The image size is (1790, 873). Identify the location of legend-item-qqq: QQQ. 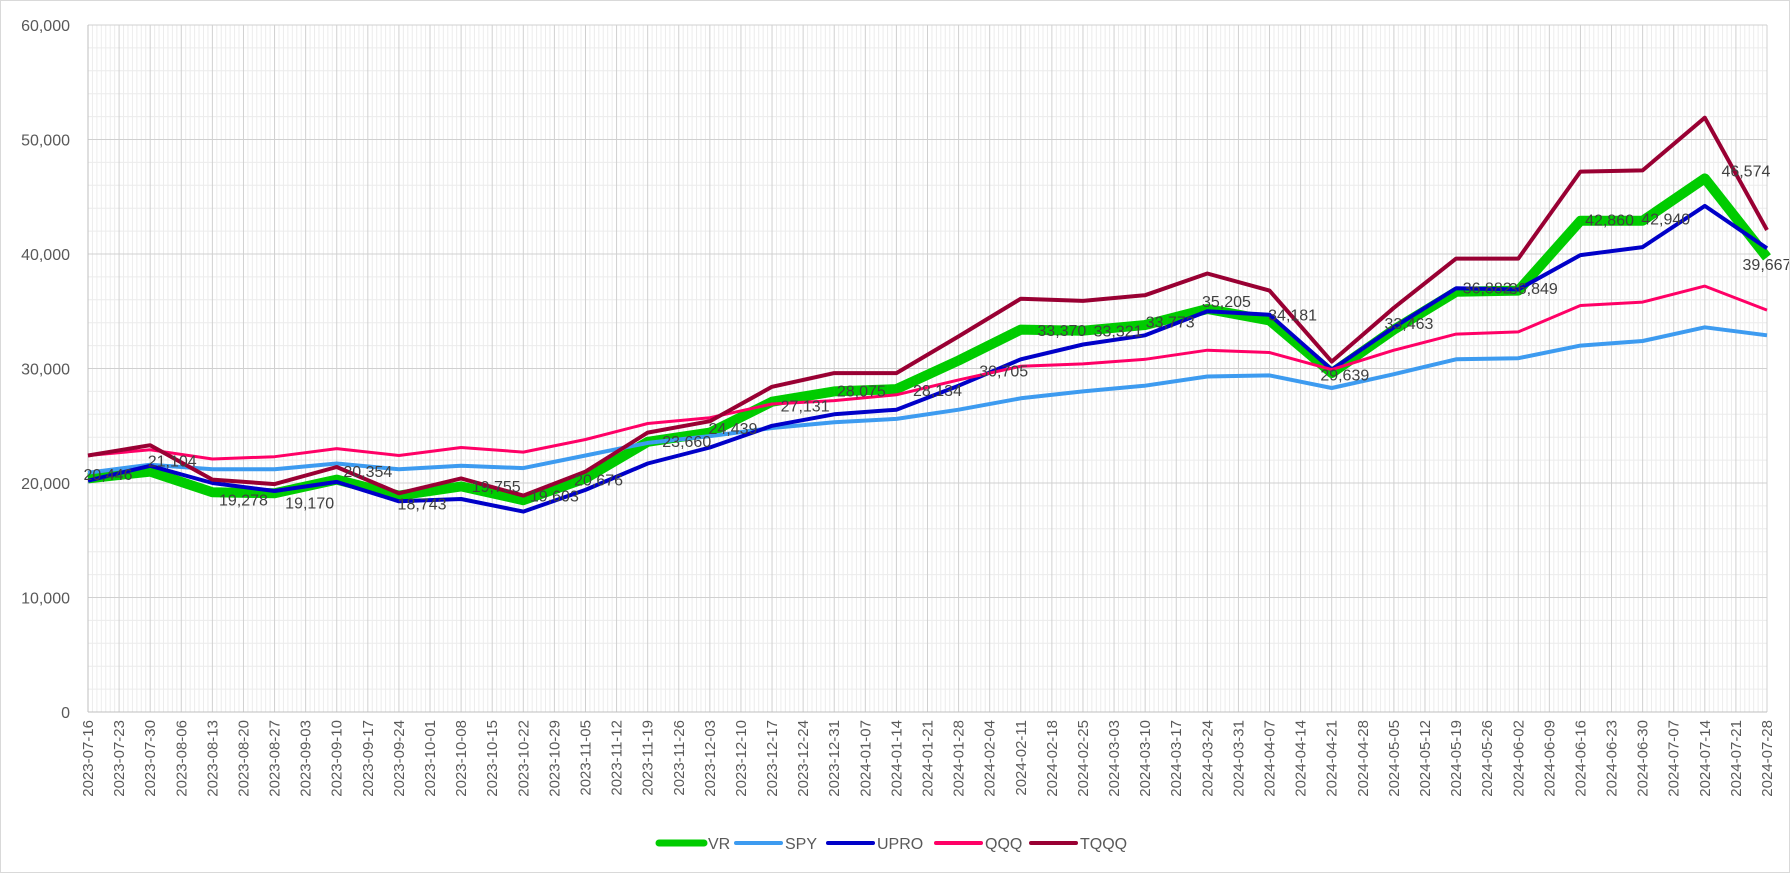
(978, 844).